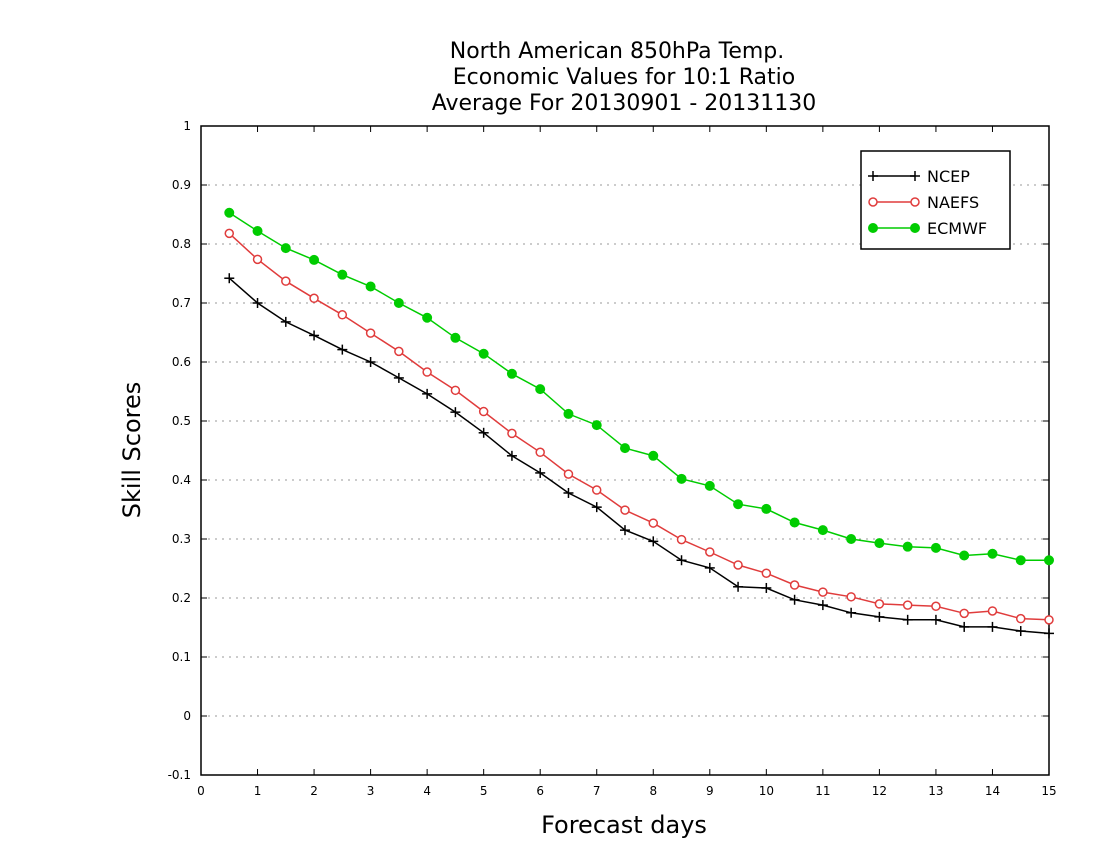 This screenshot has width=1100, height=850. I want to click on x-tick-label: 10, so click(766, 791).